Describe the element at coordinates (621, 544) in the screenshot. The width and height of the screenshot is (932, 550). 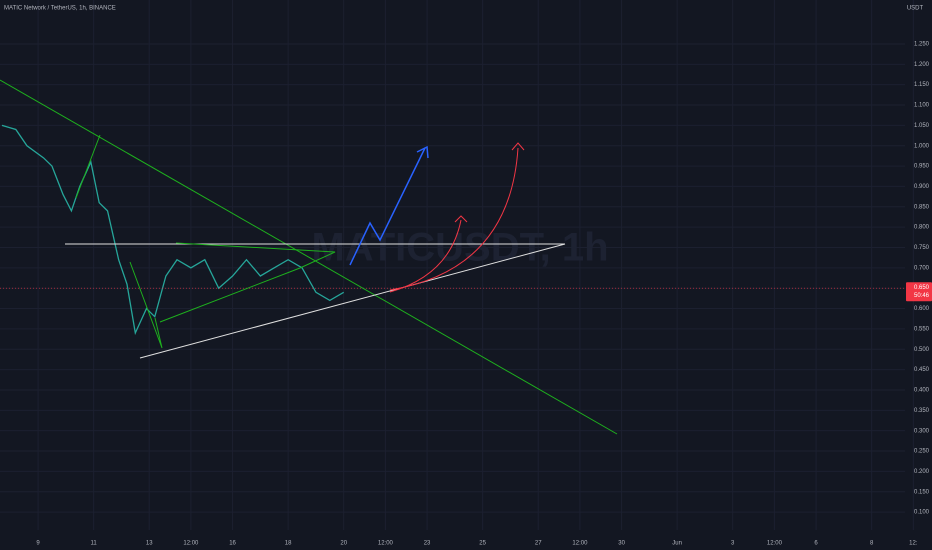
I see `x-tick-label: 30` at that location.